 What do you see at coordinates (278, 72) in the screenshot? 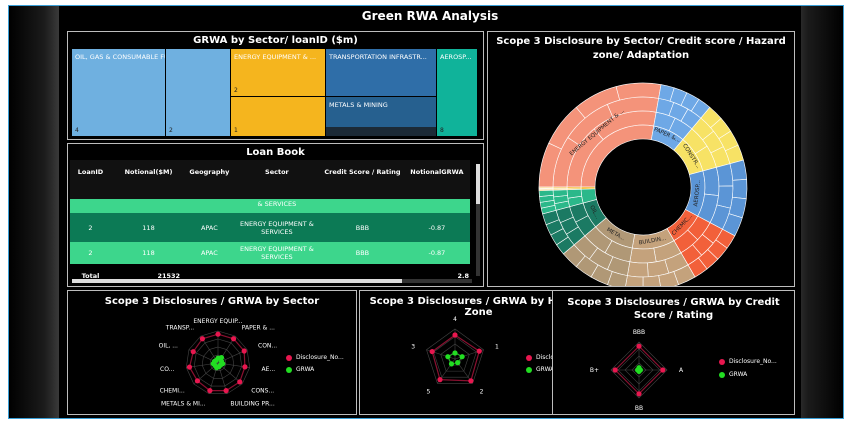
I see `treemap-cell-energy: ENERGY EQUIPMENT & ... 2` at bounding box center [278, 72].